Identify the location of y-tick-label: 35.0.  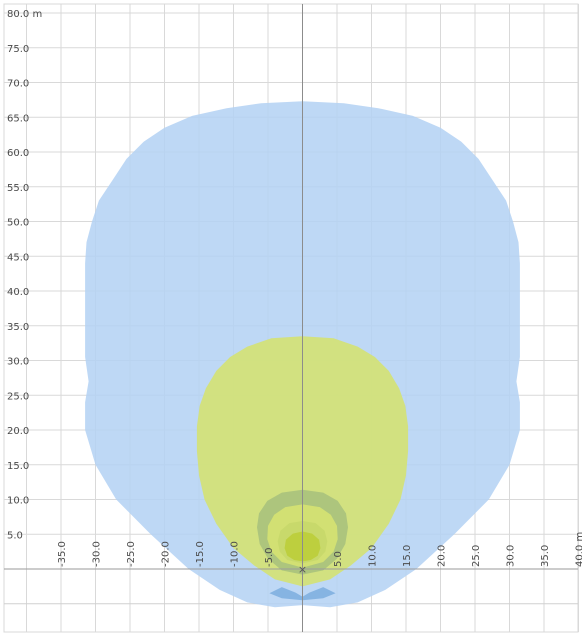
(18, 327).